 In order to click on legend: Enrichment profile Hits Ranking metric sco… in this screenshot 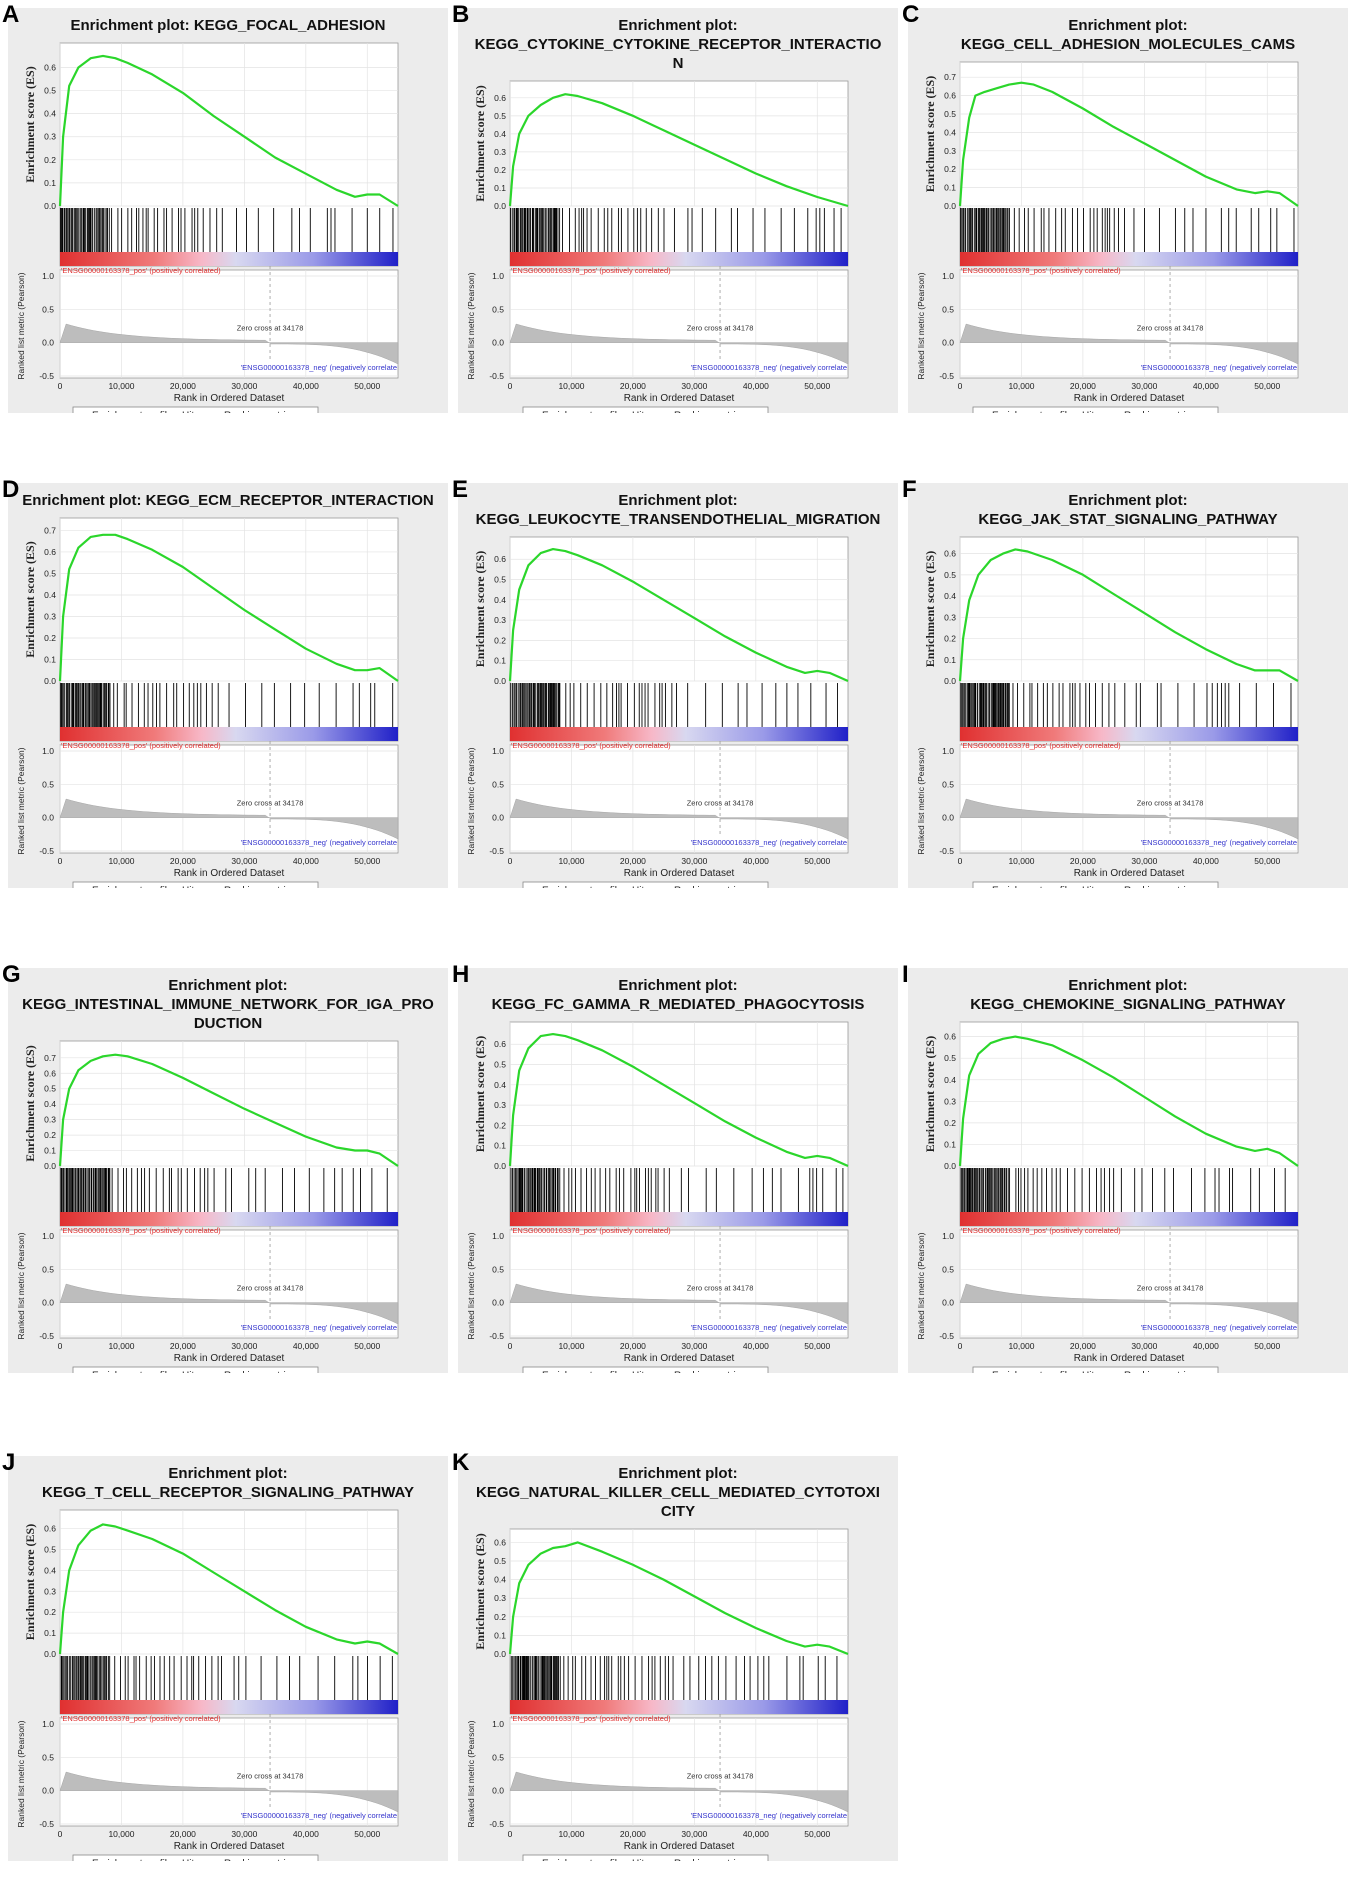, I will do `click(647, 410)`.